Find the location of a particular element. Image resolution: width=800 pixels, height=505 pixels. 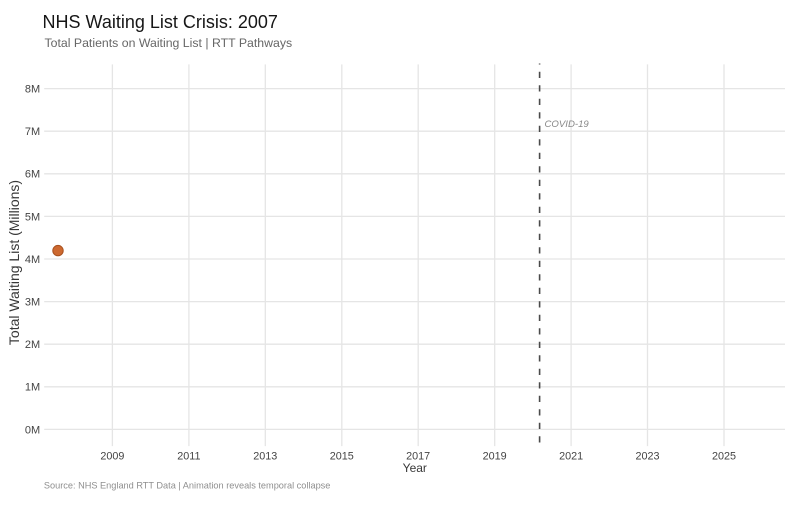

svg-text: 5M is located at coordinates (32, 217).